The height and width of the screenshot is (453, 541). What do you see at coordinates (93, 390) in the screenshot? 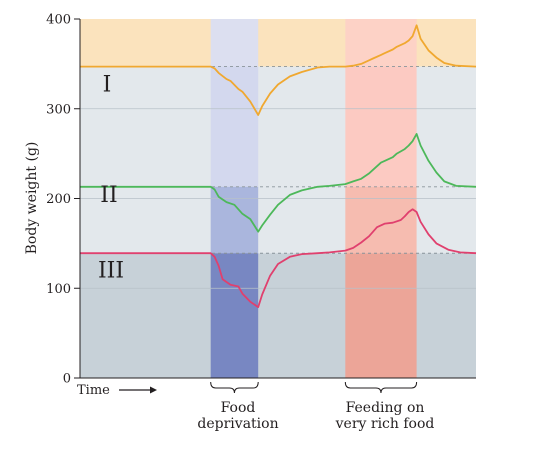
I see `x-axis-title: Time` at bounding box center [93, 390].